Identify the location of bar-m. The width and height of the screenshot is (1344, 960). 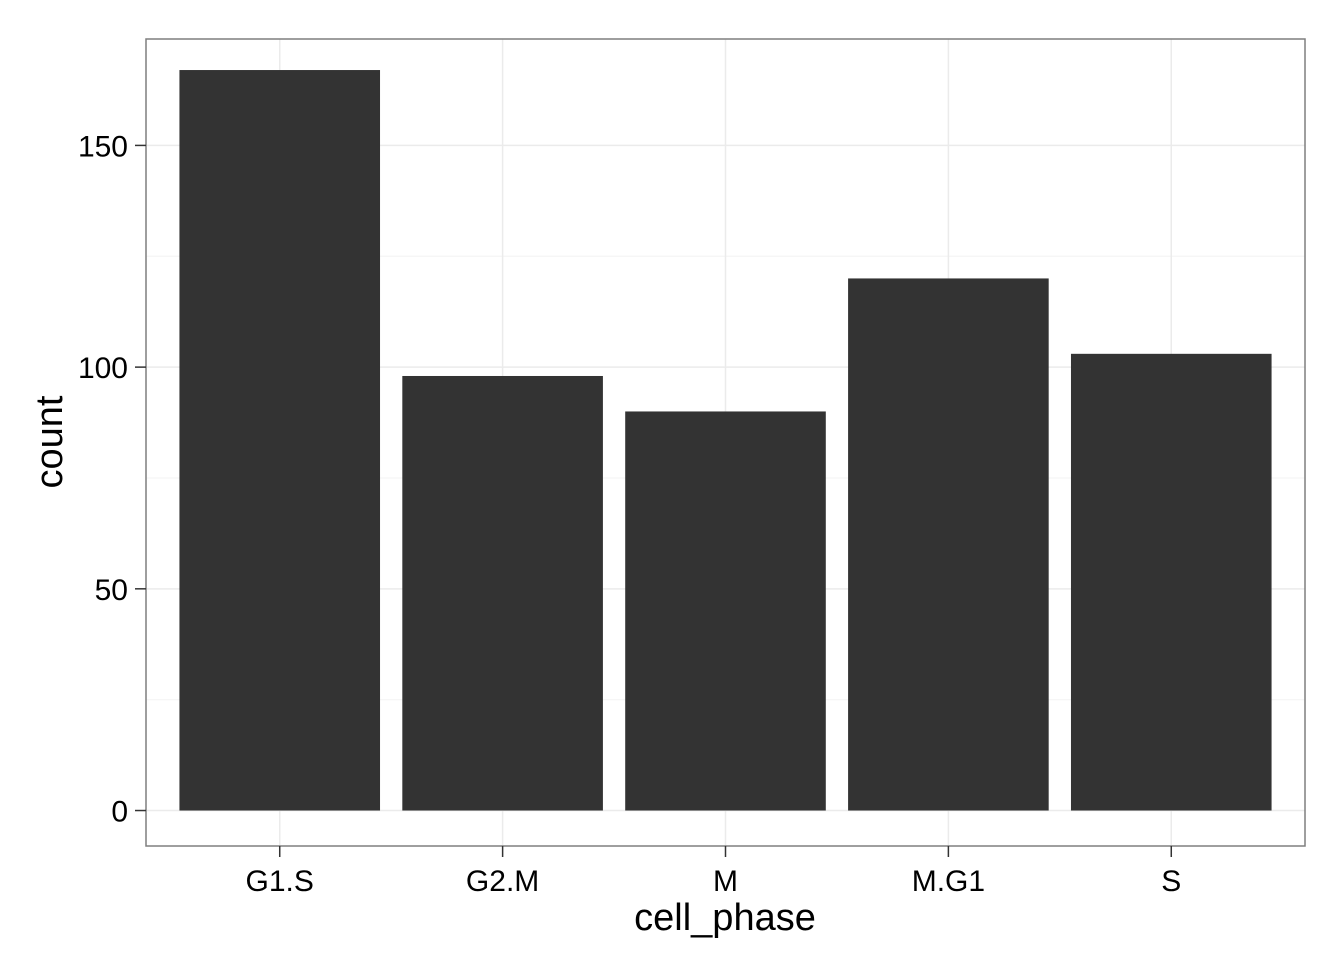
(725, 611).